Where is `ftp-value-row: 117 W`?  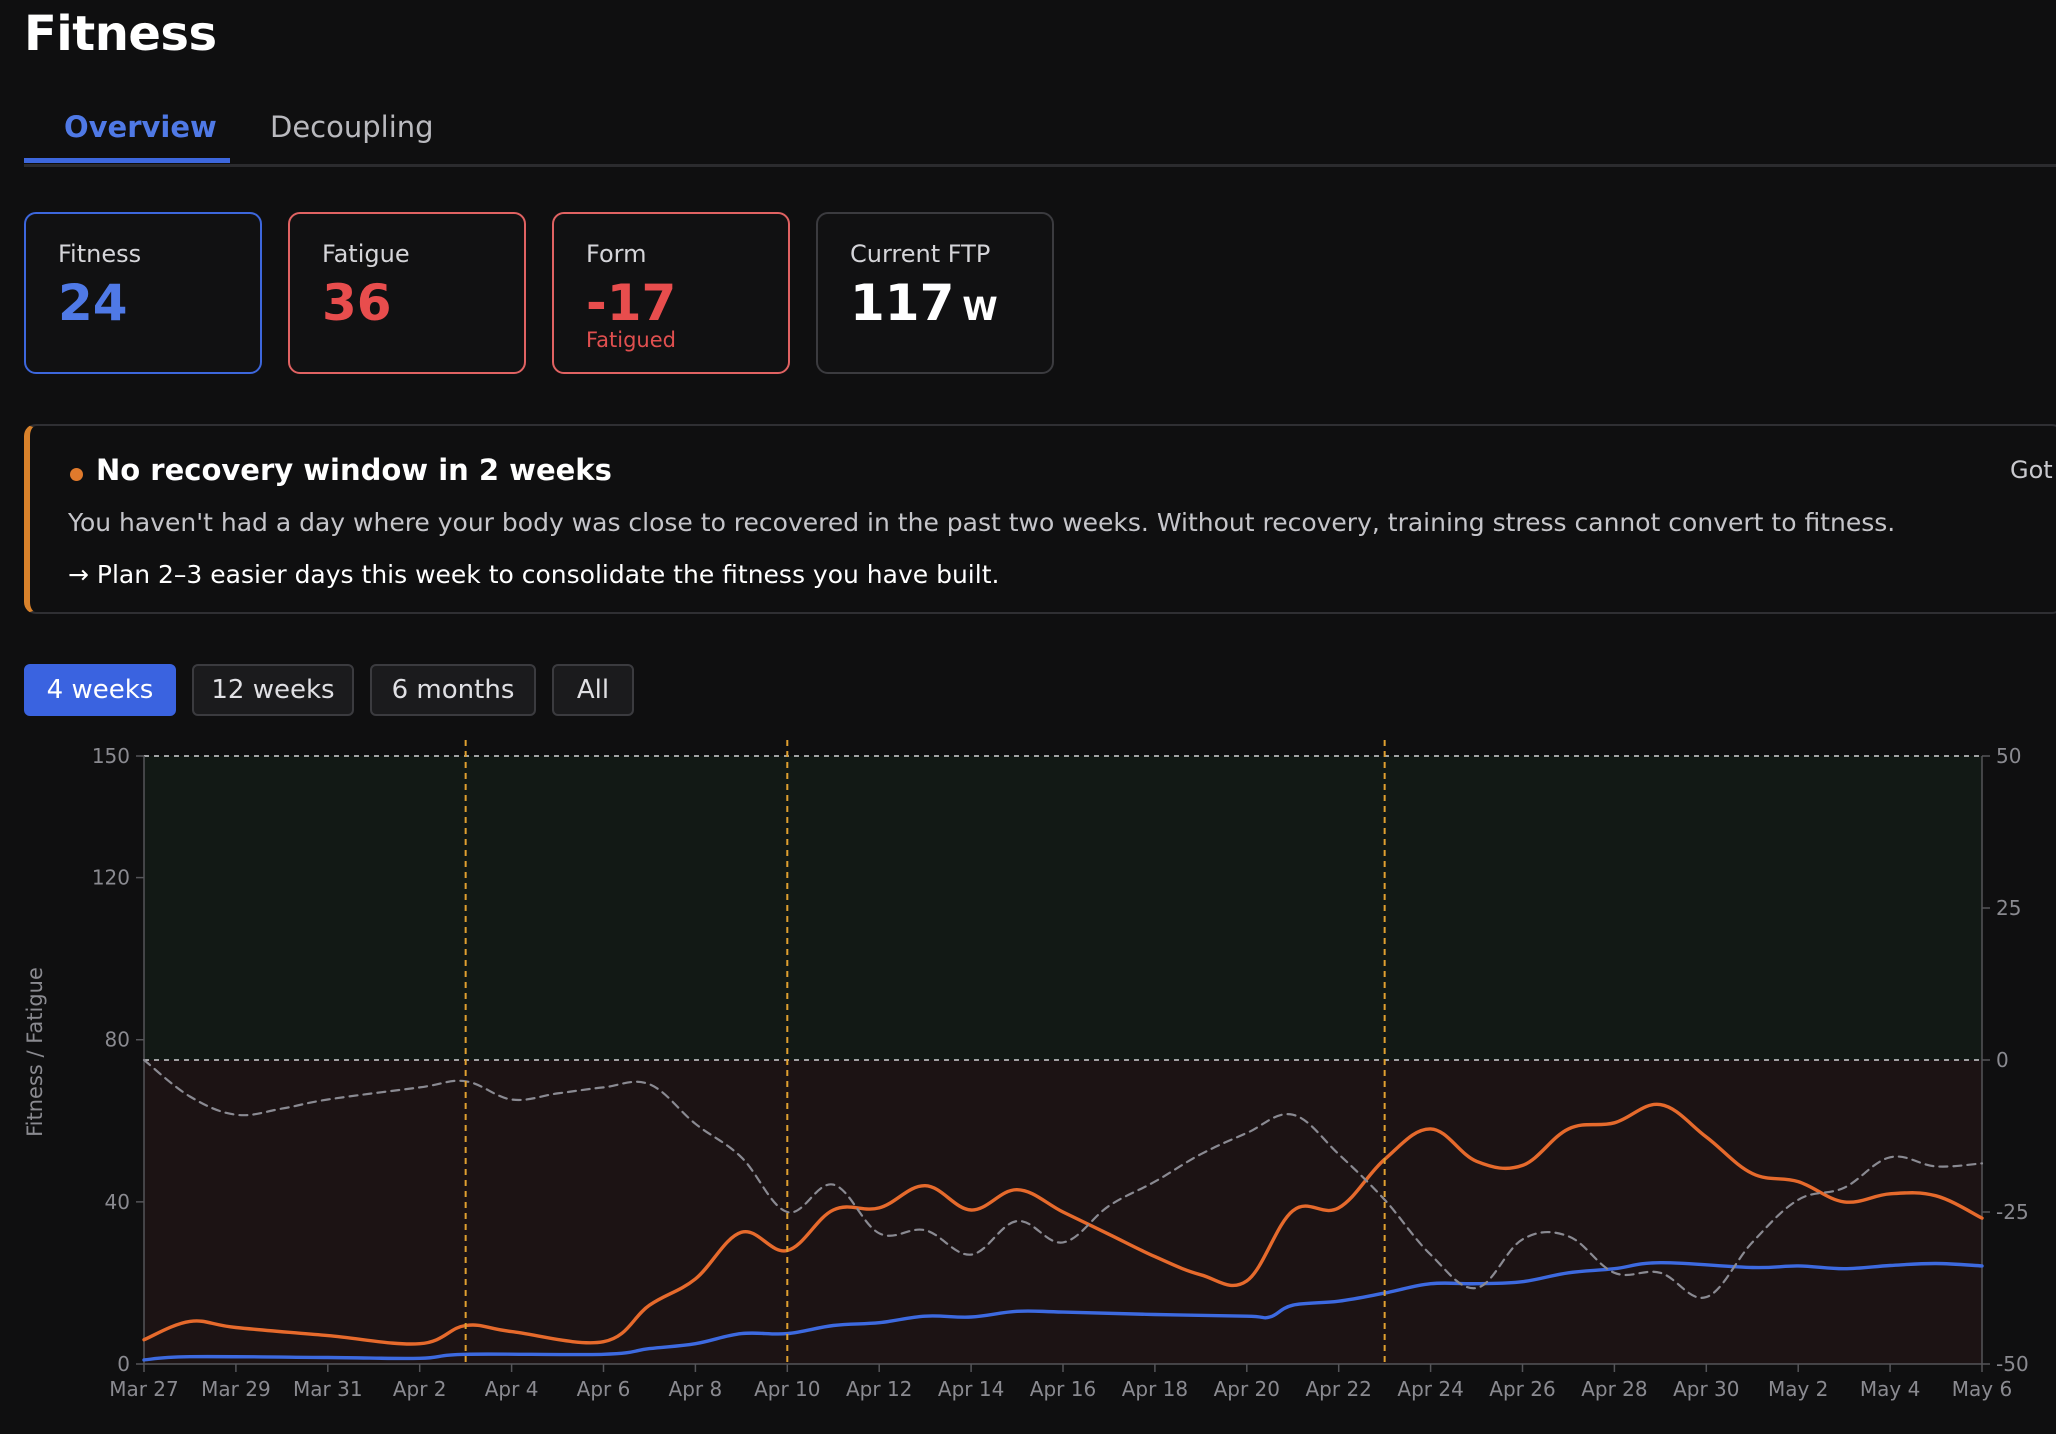 ftp-value-row: 117 W is located at coordinates (924, 303).